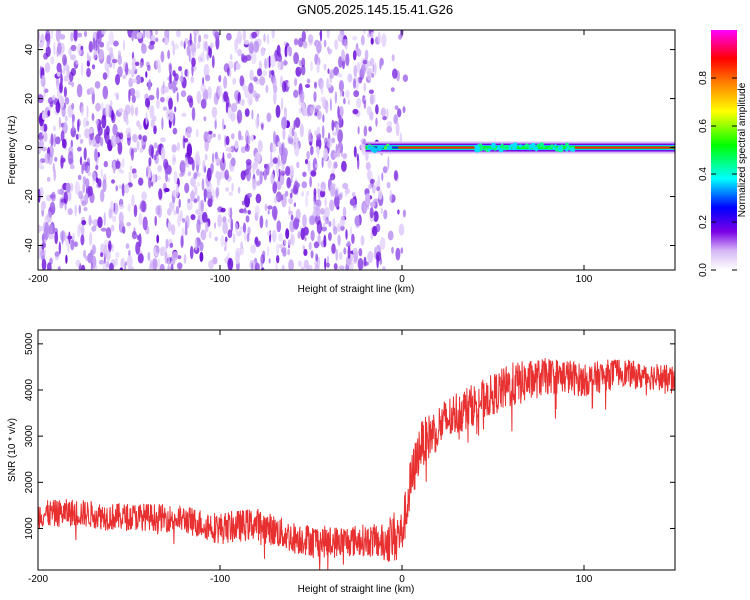 This screenshot has width=750, height=600. What do you see at coordinates (703, 174) in the screenshot?
I see `colorbar-tick-label: 0.4` at bounding box center [703, 174].